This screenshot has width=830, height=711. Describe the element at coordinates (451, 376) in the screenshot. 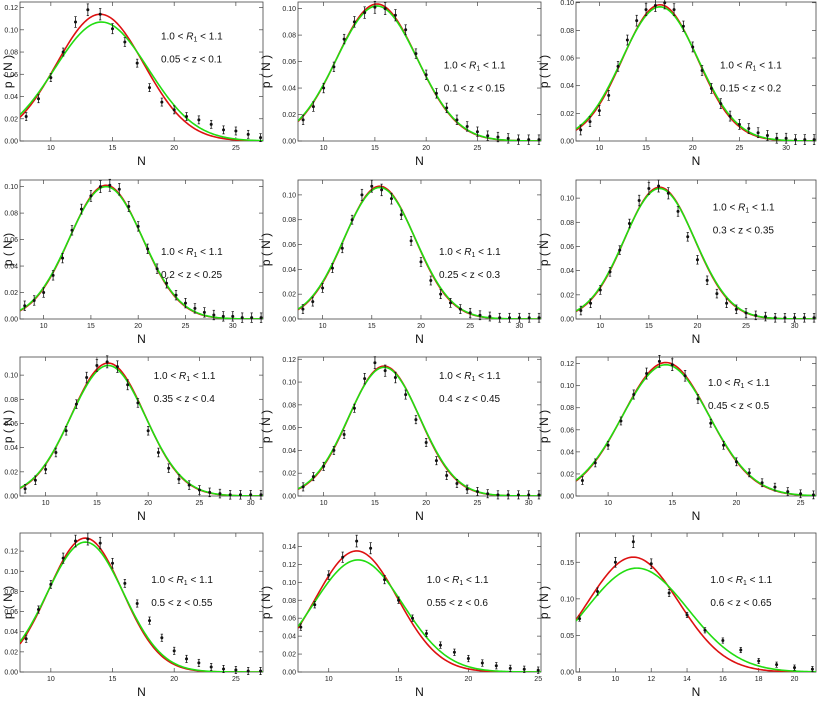

I see `annotation-prefix: 1.0 <` at that location.